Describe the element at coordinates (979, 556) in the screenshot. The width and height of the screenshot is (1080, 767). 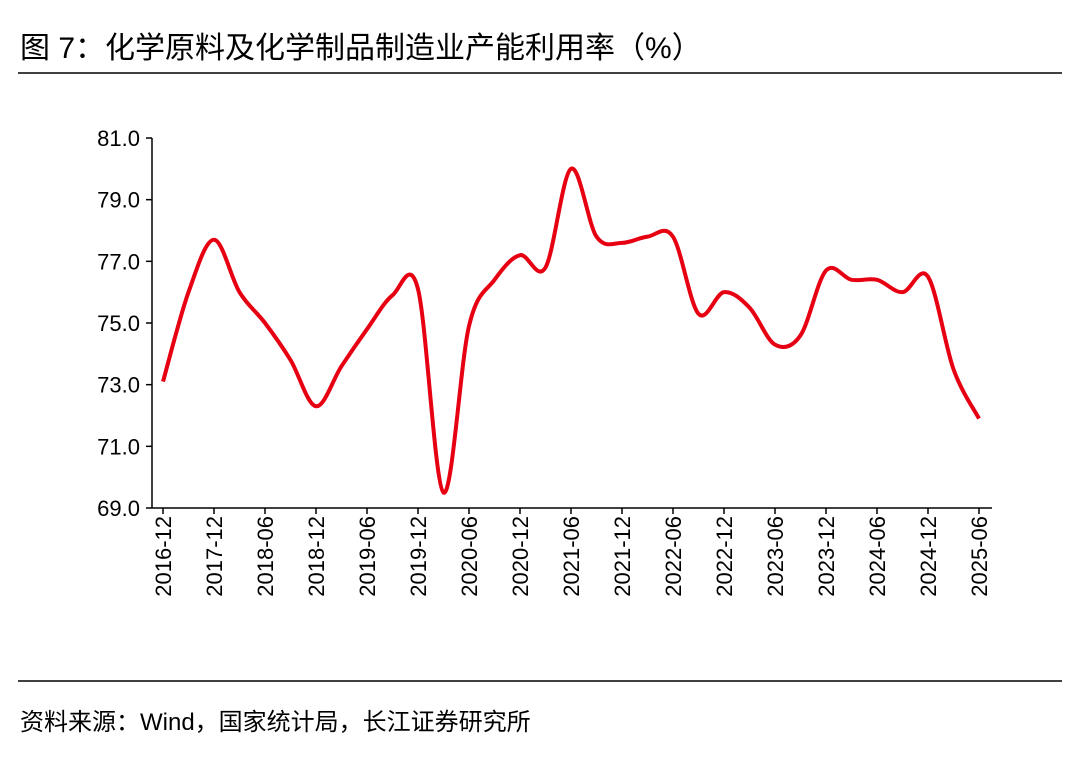
I see `x-tick-label: 2025-06` at that location.